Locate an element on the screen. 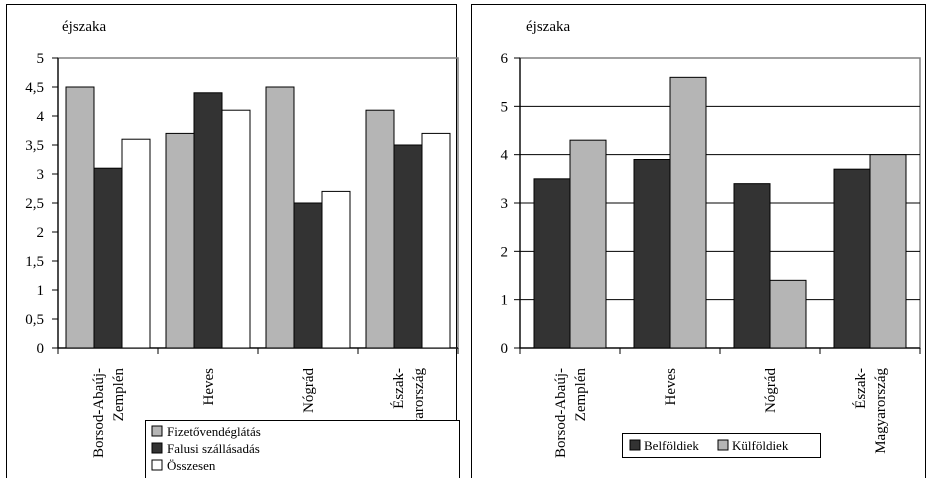 The width and height of the screenshot is (927, 478). chart-1-legend is located at coordinates (302, 449).